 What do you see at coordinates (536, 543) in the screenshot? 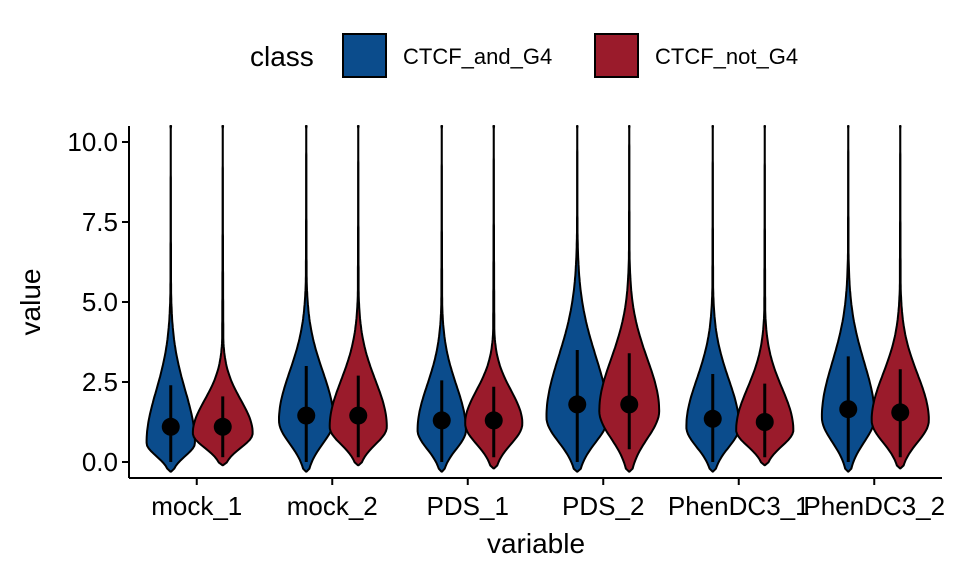
I see `x-axis-title: variable` at bounding box center [536, 543].